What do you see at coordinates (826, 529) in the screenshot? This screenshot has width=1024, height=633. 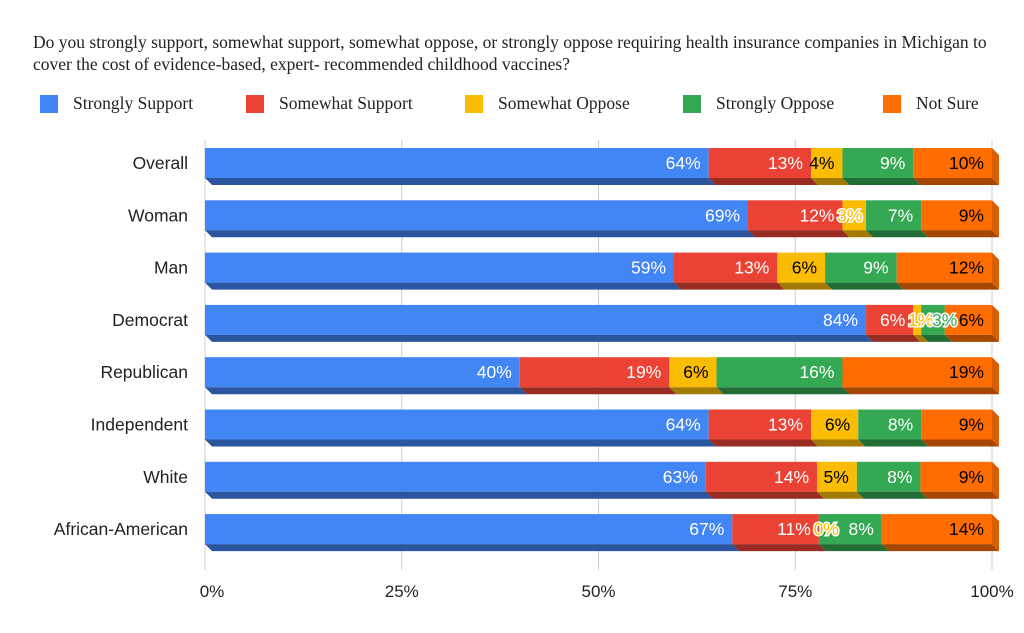 I see `data-label: 0%` at bounding box center [826, 529].